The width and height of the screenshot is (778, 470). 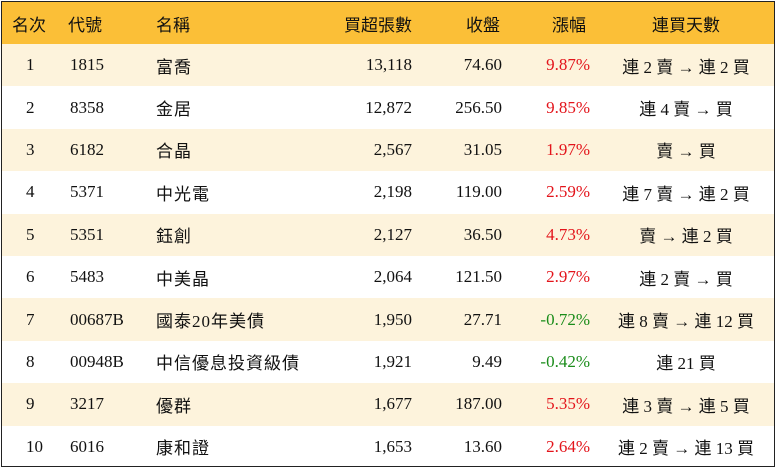 What do you see at coordinates (461, 65) in the screenshot?
I see `close-price-cell: 74.60` at bounding box center [461, 65].